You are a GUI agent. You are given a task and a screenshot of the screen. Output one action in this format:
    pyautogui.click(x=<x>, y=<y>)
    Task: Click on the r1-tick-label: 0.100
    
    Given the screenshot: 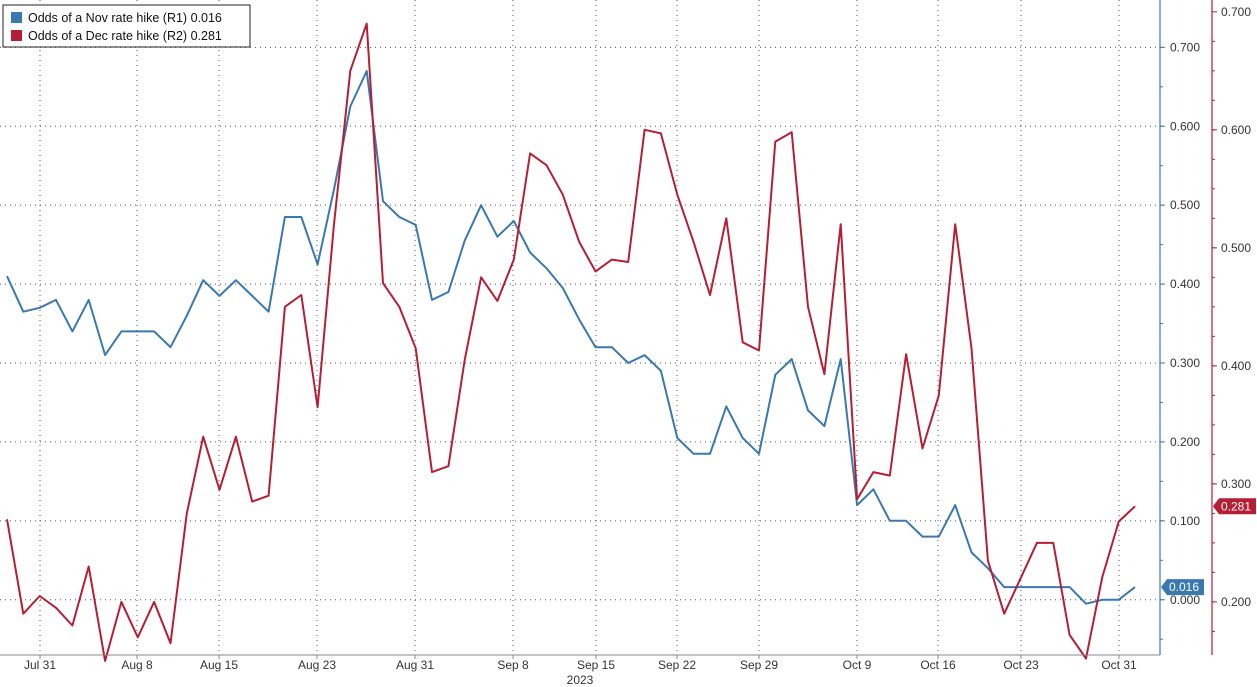 What is the action you would take?
    pyautogui.click(x=1185, y=521)
    